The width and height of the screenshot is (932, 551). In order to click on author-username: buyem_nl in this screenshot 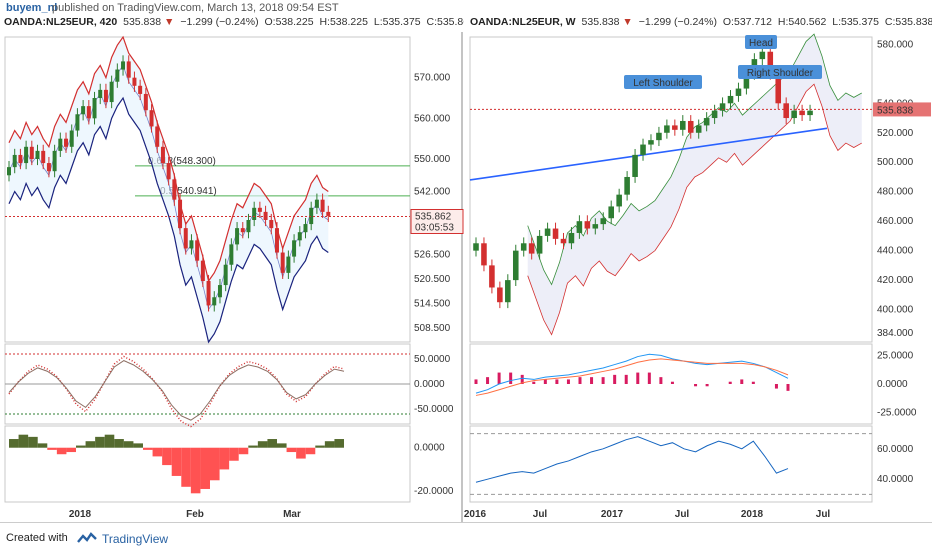, I will do `click(32, 8)`.